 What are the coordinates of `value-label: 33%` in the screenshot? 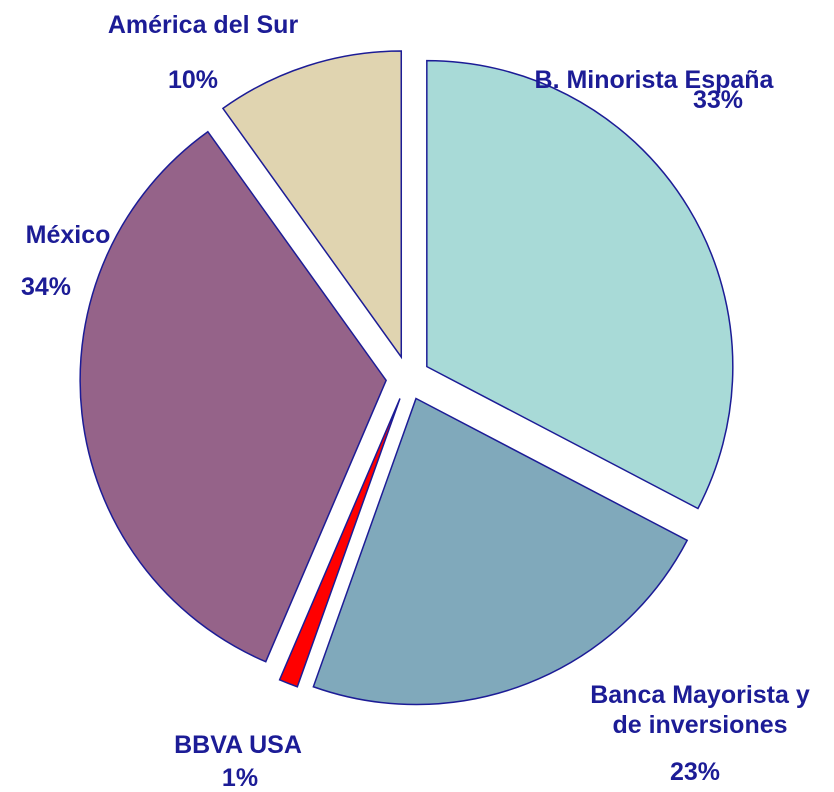 It's located at (718, 100).